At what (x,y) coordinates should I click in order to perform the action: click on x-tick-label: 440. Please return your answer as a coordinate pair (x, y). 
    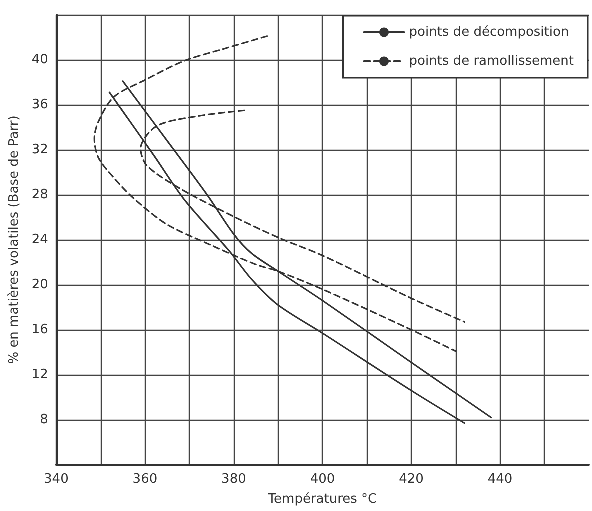
    Looking at the image, I should click on (500, 479).